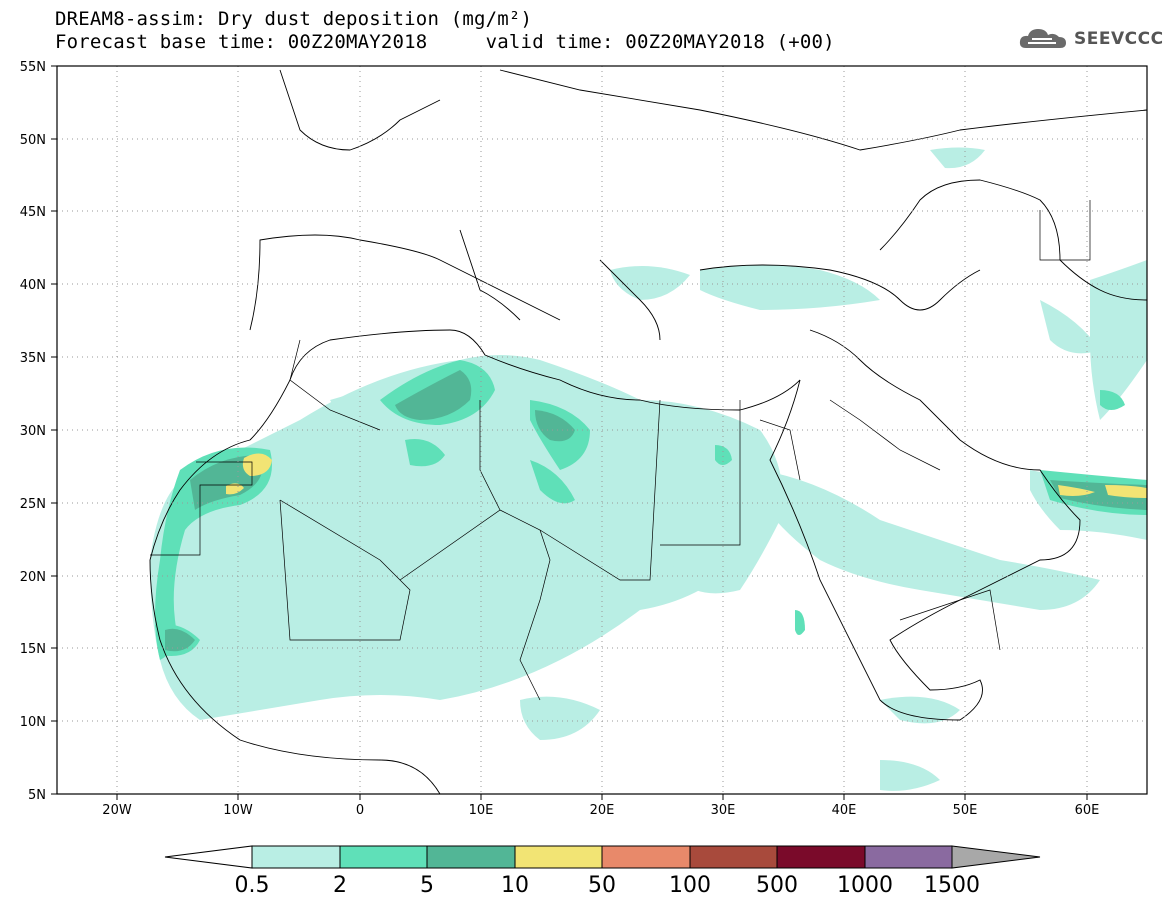 The width and height of the screenshot is (1165, 907). Describe the element at coordinates (360, 810) in the screenshot. I see `lon-label: 0` at that location.